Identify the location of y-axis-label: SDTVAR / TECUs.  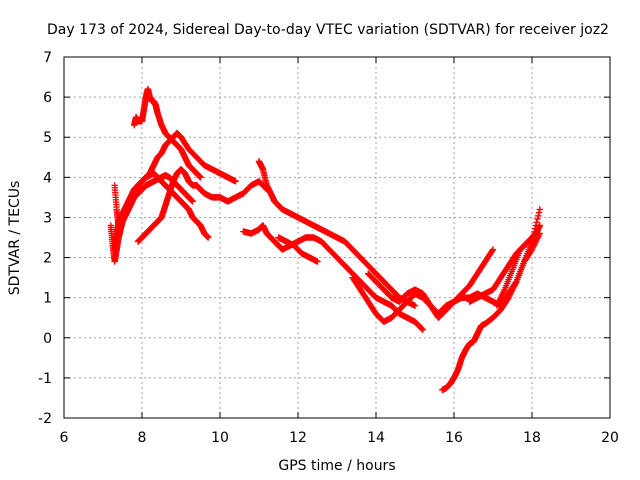
(15, 238).